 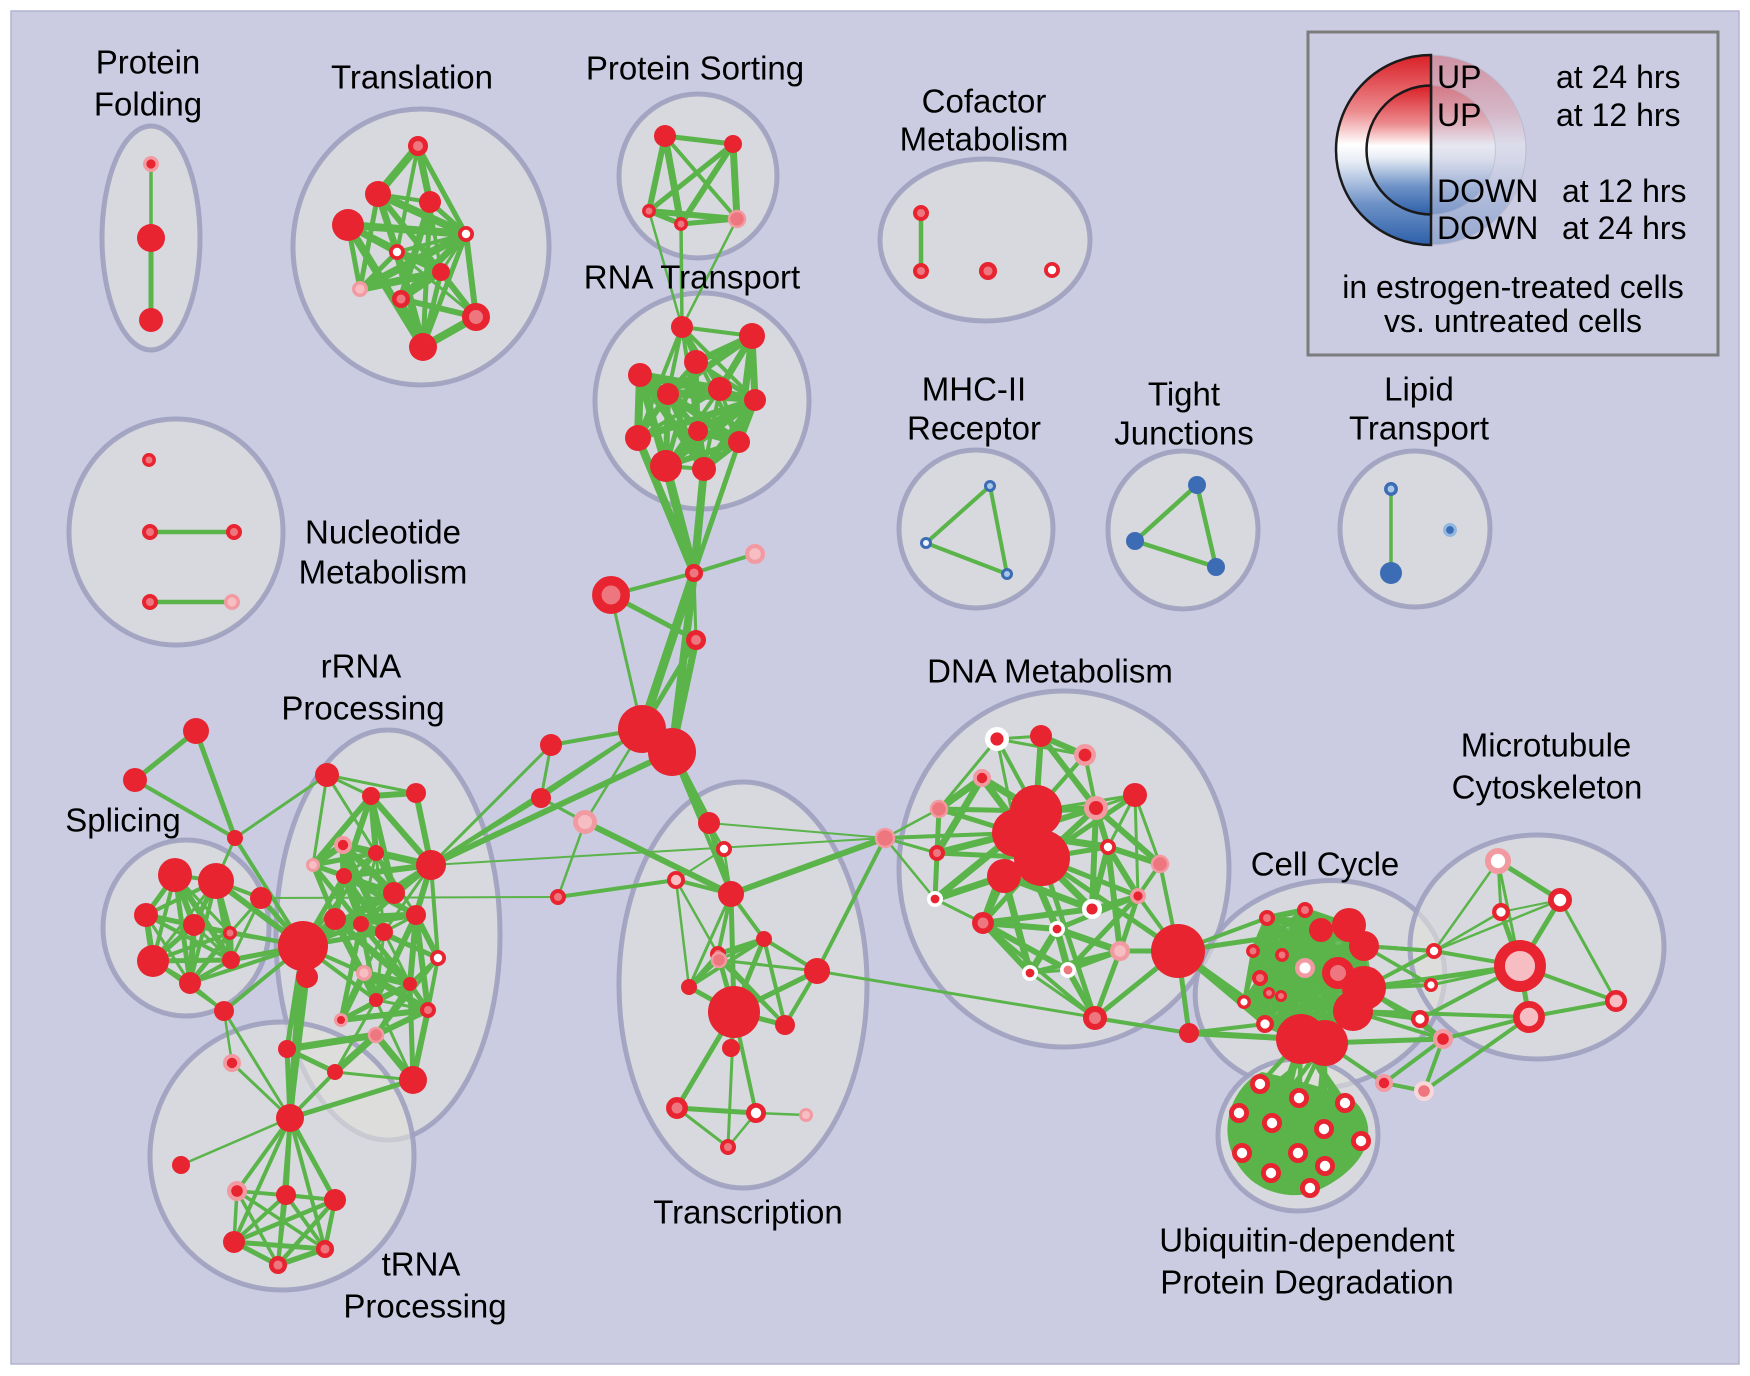 I want to click on svg-text: Protein Sorting, so click(x=695, y=68).